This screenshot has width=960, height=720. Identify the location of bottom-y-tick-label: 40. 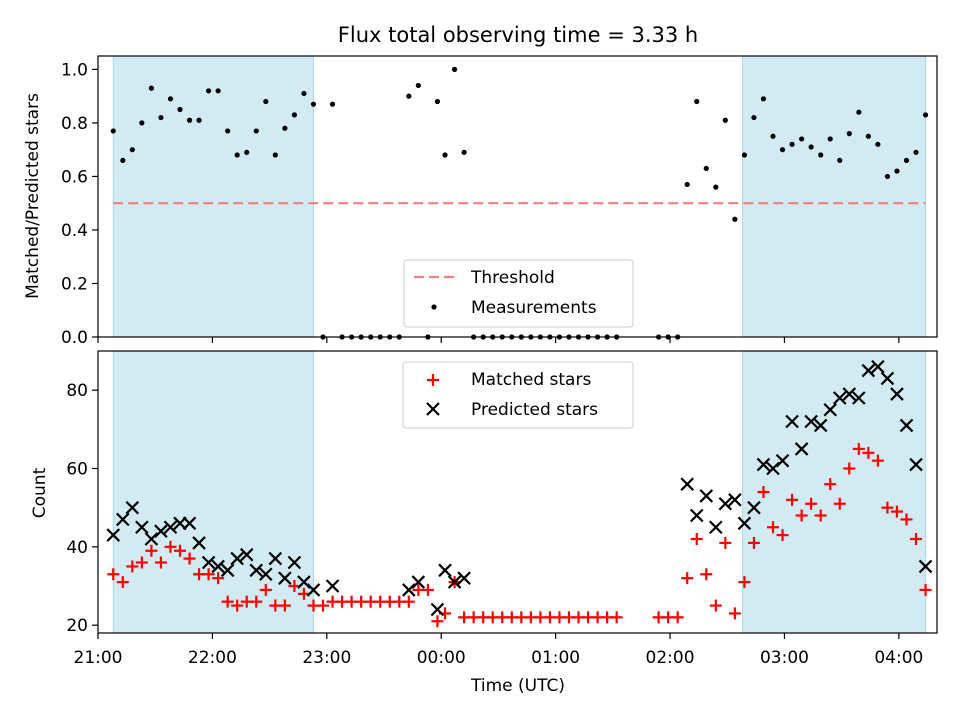
(77, 548).